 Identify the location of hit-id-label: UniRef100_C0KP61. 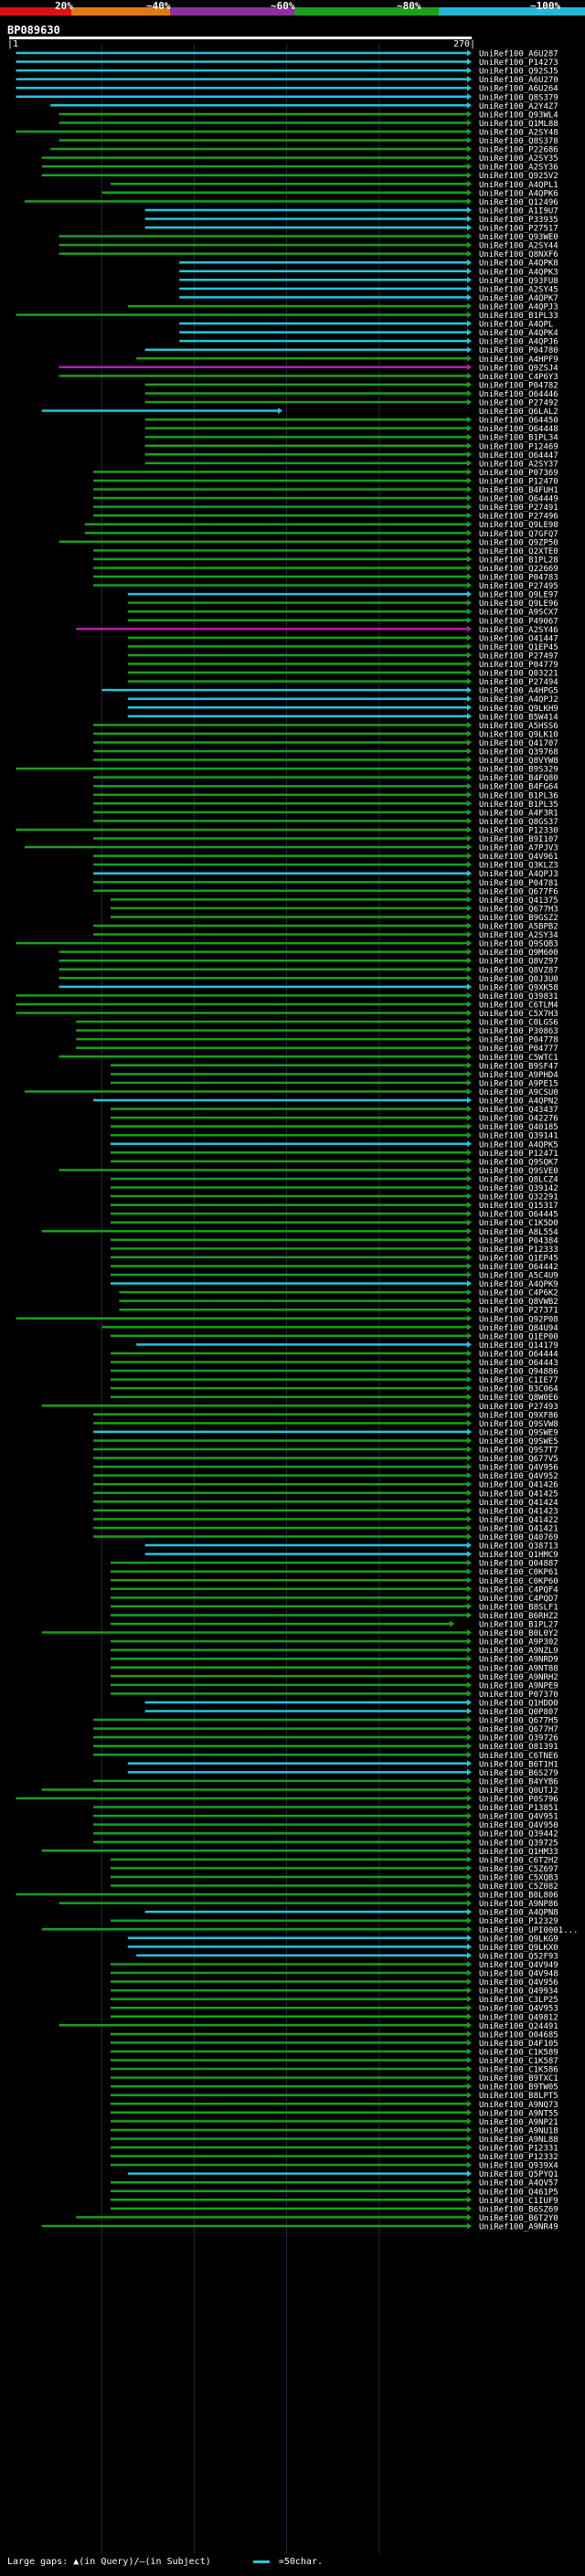
(518, 1572).